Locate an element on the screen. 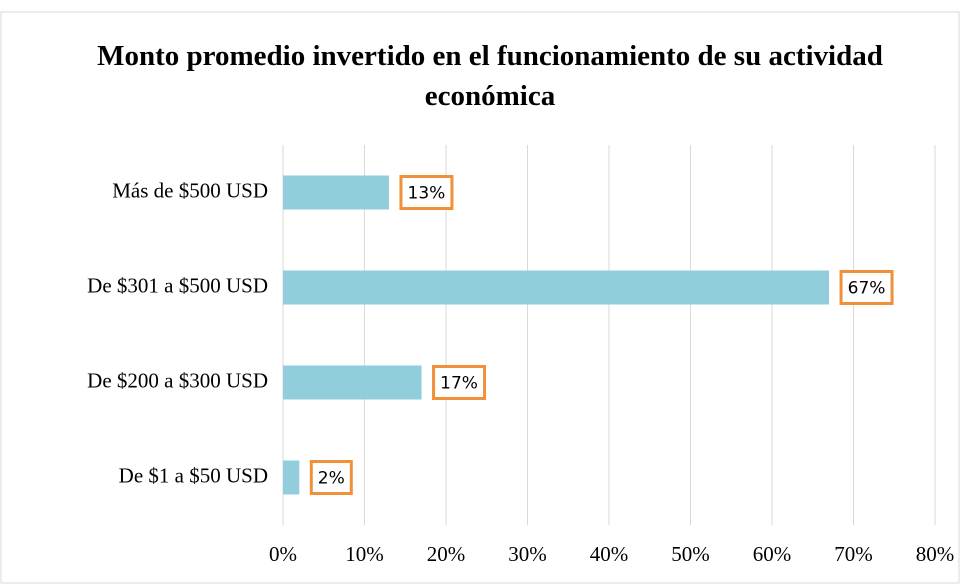 The image size is (961, 584). data-label: 67% is located at coordinates (867, 289).